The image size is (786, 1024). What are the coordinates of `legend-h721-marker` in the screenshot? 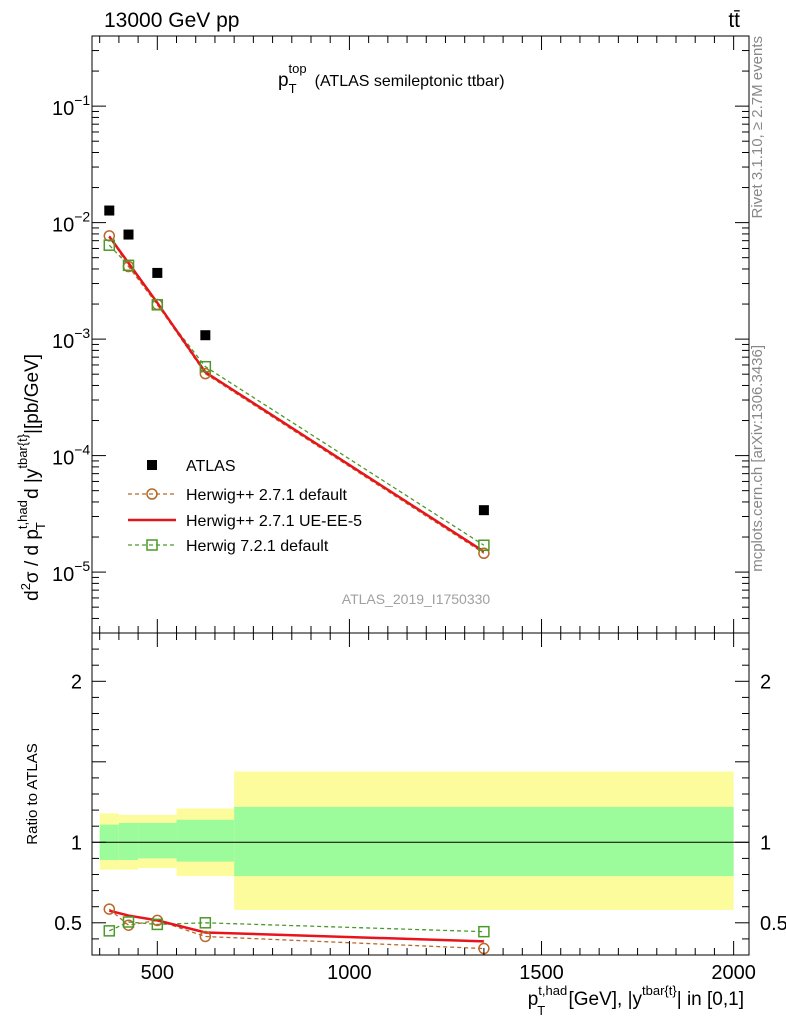 It's located at (152, 545).